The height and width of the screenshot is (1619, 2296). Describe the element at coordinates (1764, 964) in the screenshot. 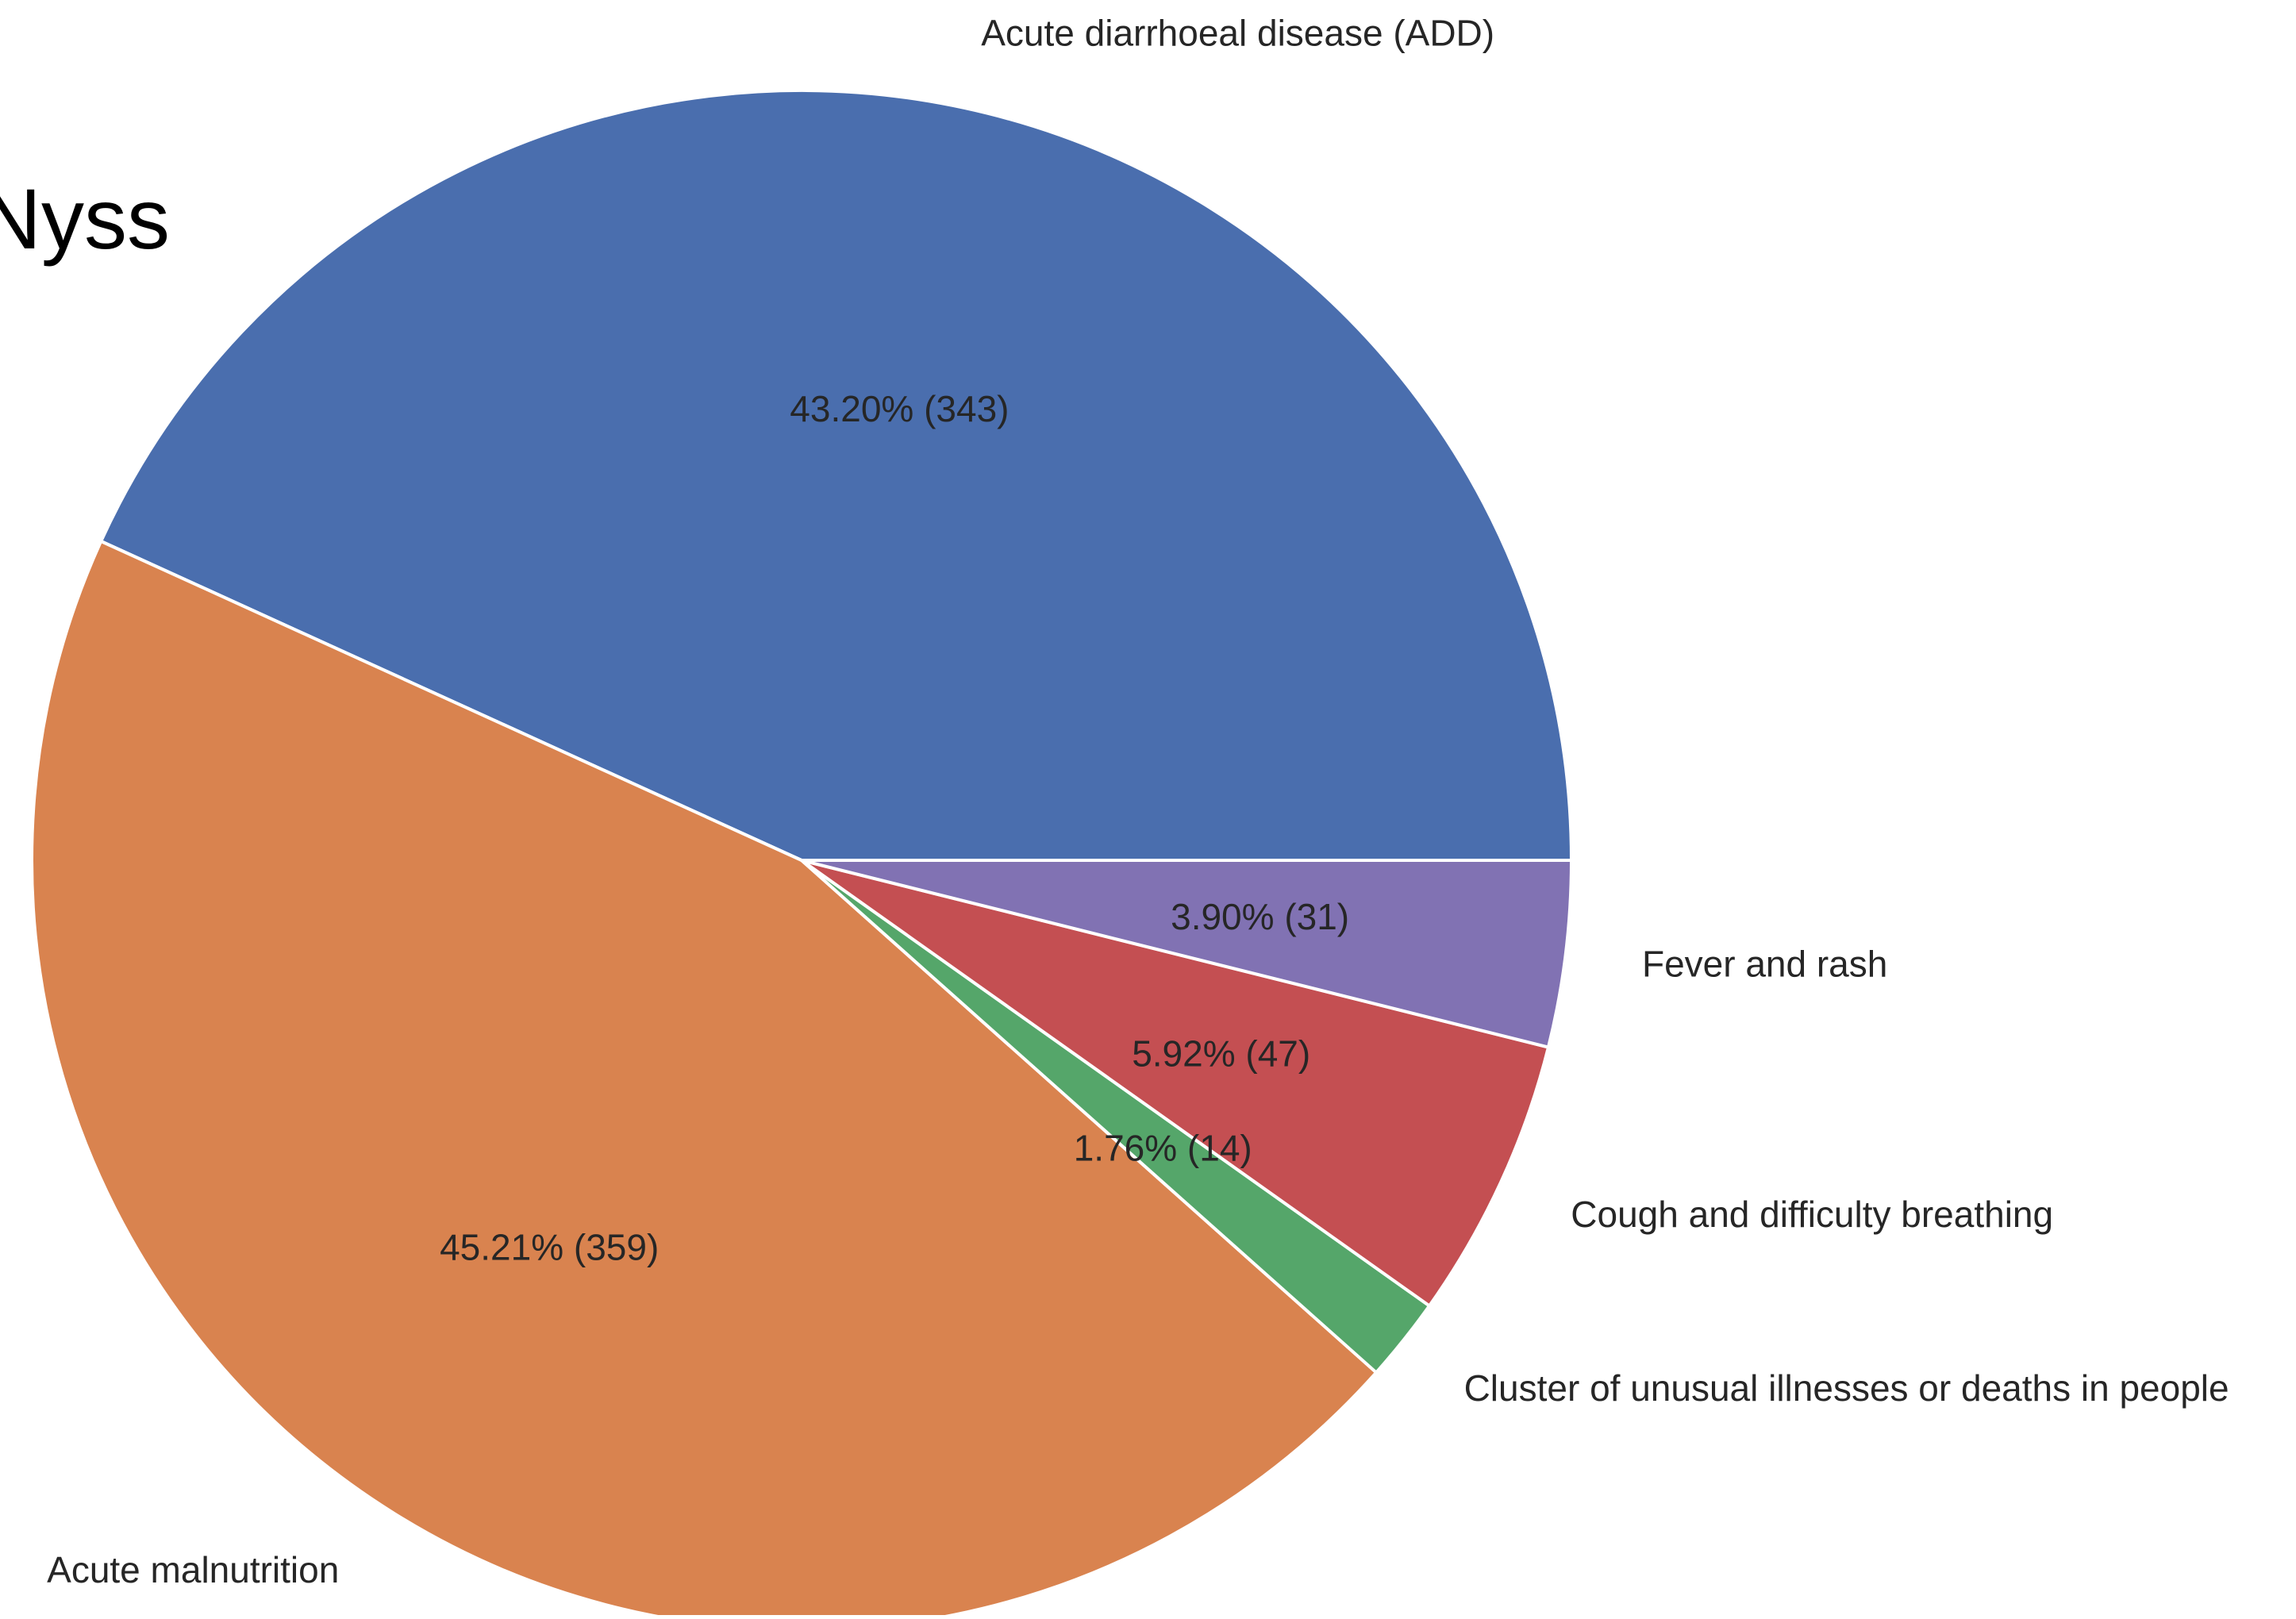

I see `slice-label-fever-and-rash: Fever and rash` at that location.